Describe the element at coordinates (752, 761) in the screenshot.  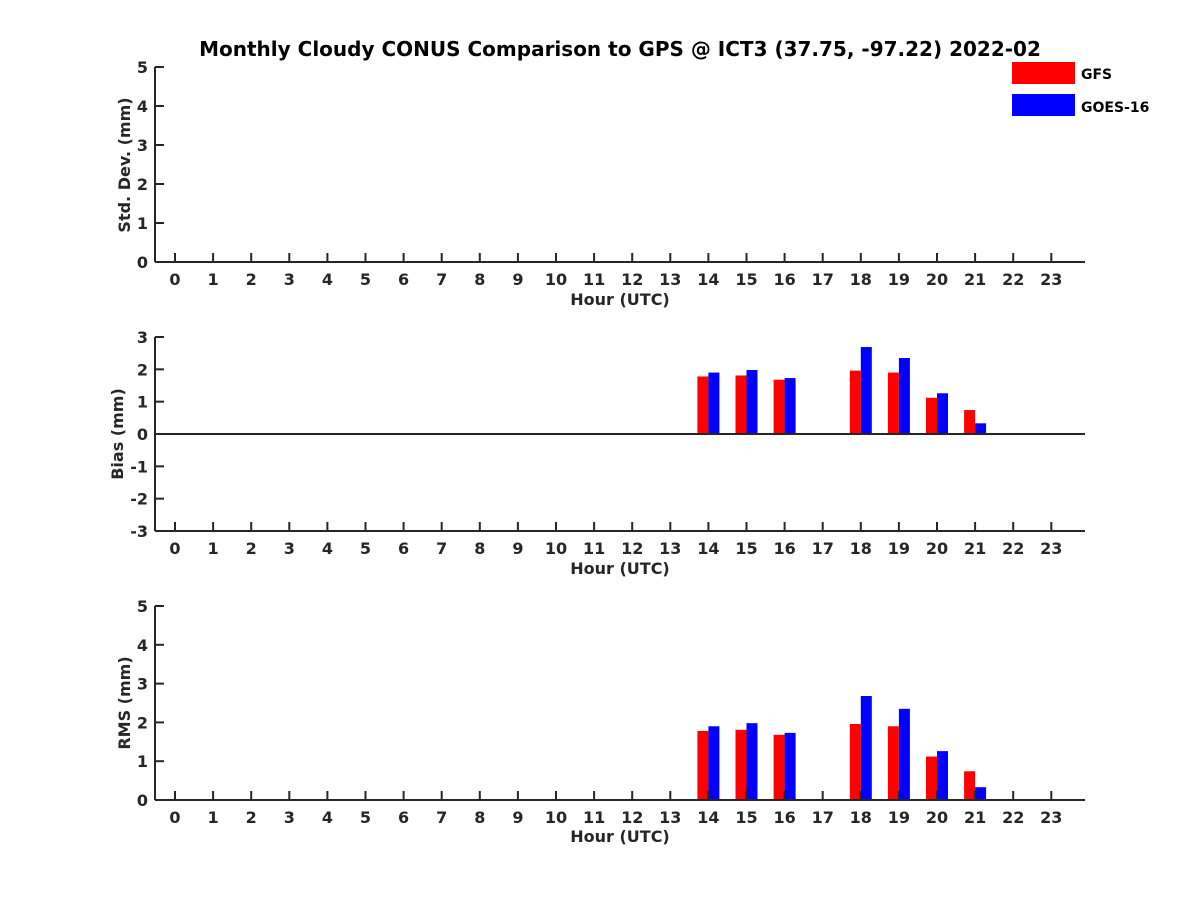
I see `bar-rms-goes-16-h15` at that location.